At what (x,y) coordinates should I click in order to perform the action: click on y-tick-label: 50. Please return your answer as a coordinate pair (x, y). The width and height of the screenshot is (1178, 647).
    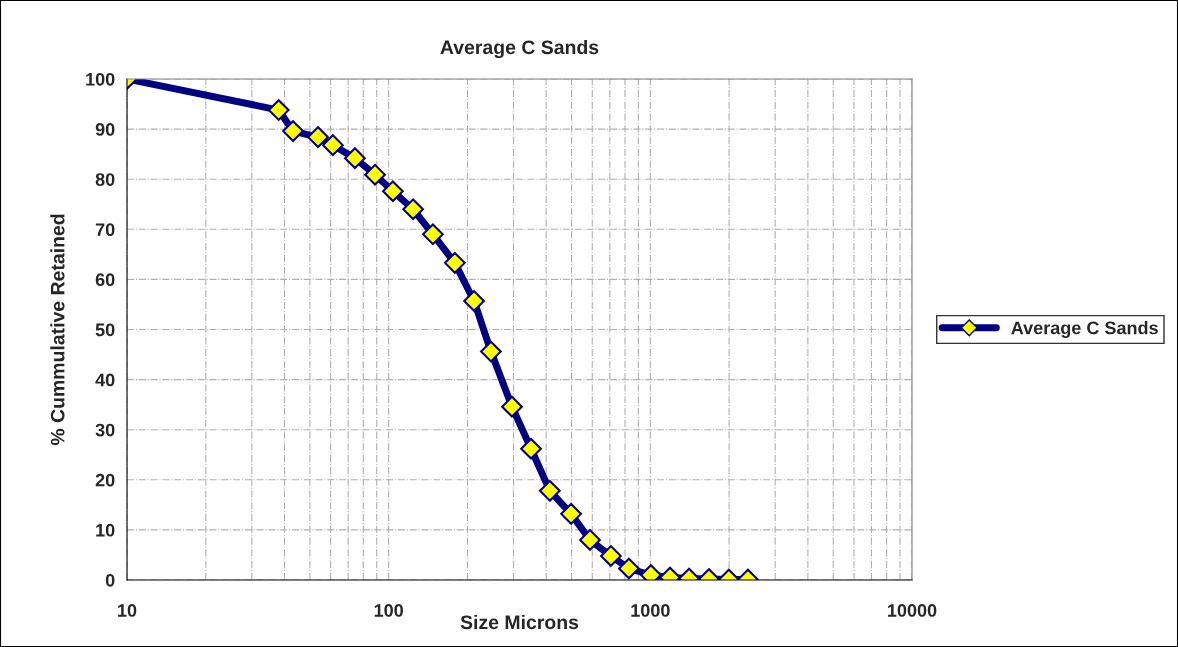
    Looking at the image, I should click on (105, 330).